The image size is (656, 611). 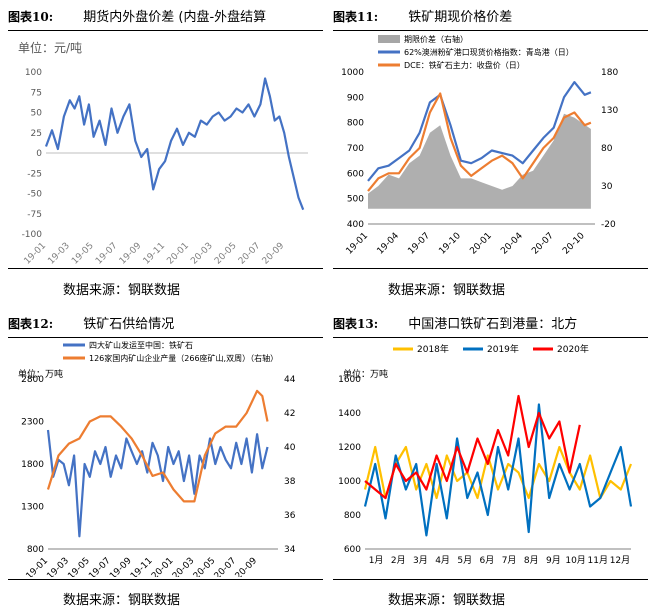 What do you see at coordinates (531, 560) in the screenshot?
I see `x-tick-label: 8月` at bounding box center [531, 560].